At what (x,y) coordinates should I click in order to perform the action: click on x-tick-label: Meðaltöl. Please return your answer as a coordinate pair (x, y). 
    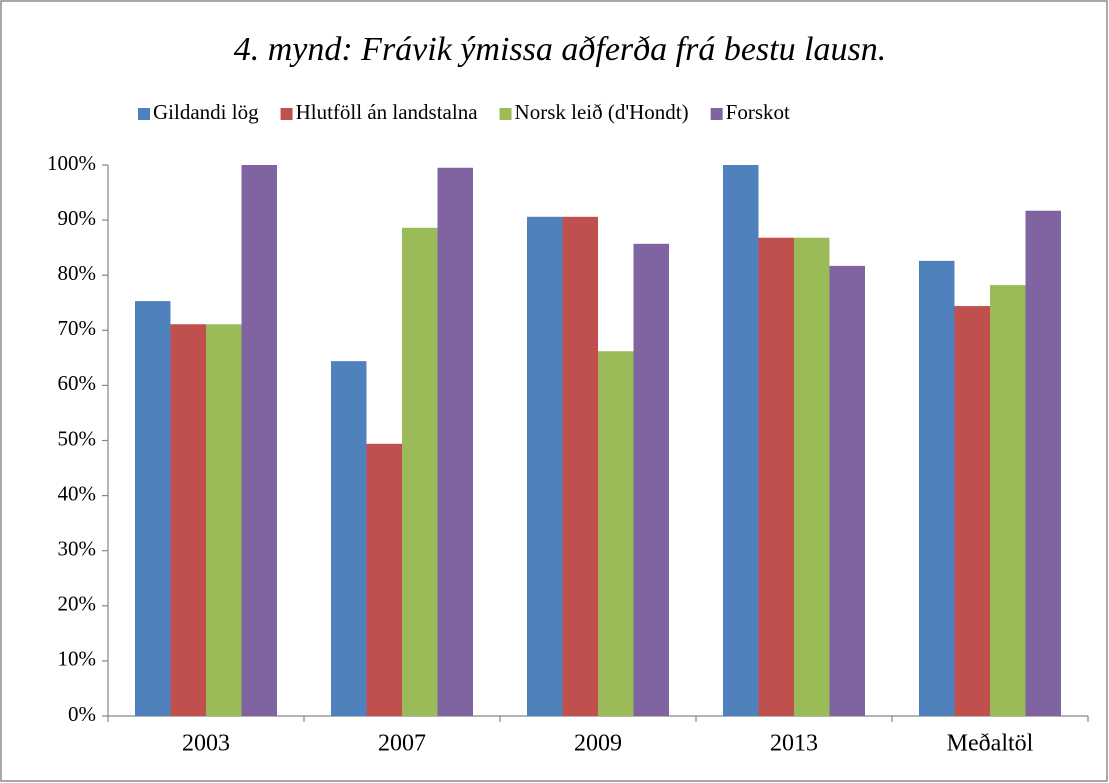
    Looking at the image, I should click on (990, 744).